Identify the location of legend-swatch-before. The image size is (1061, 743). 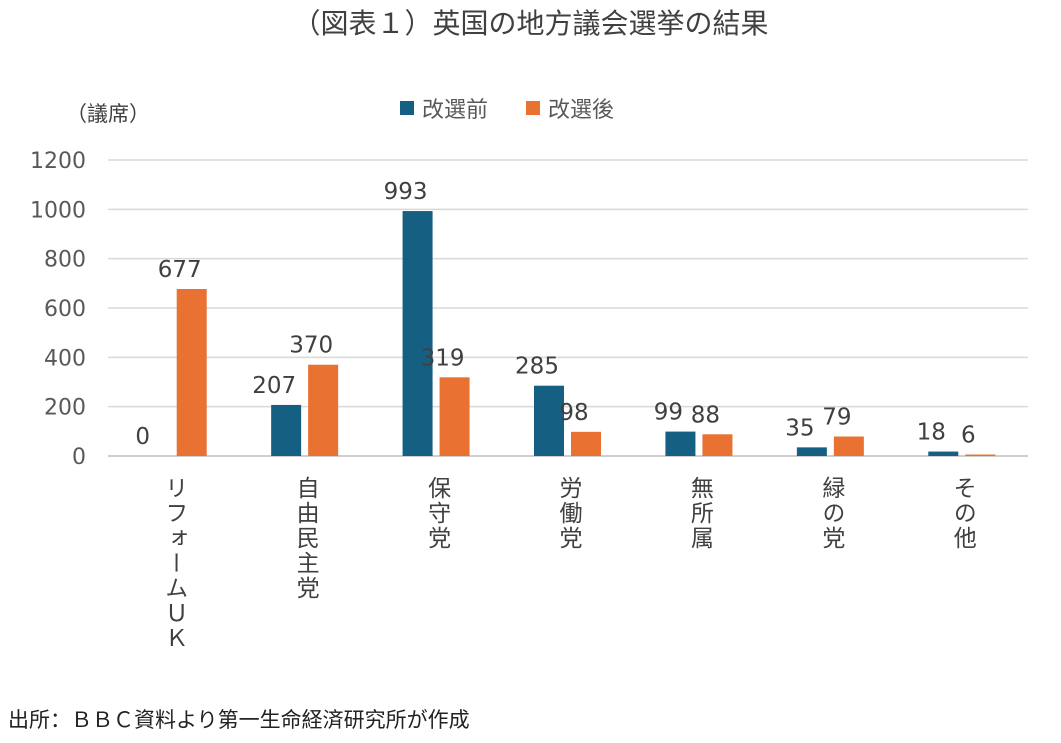
(407, 108).